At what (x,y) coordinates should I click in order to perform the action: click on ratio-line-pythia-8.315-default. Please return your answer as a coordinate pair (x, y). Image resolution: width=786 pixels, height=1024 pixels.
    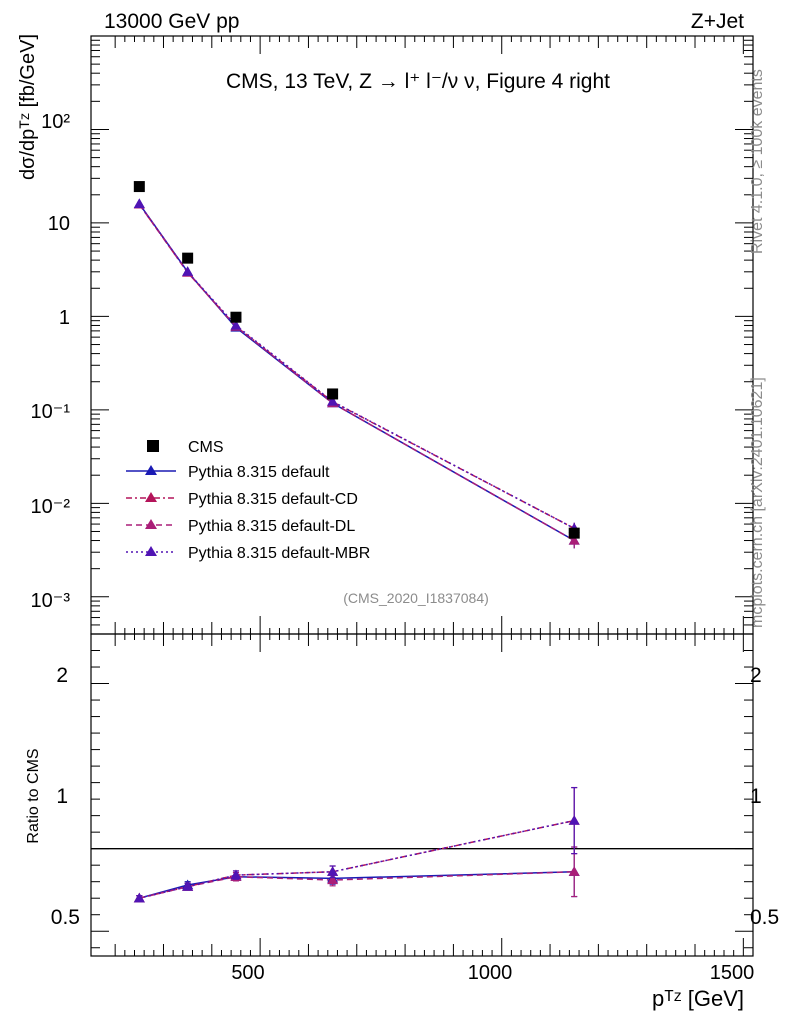
    Looking at the image, I should click on (357, 885).